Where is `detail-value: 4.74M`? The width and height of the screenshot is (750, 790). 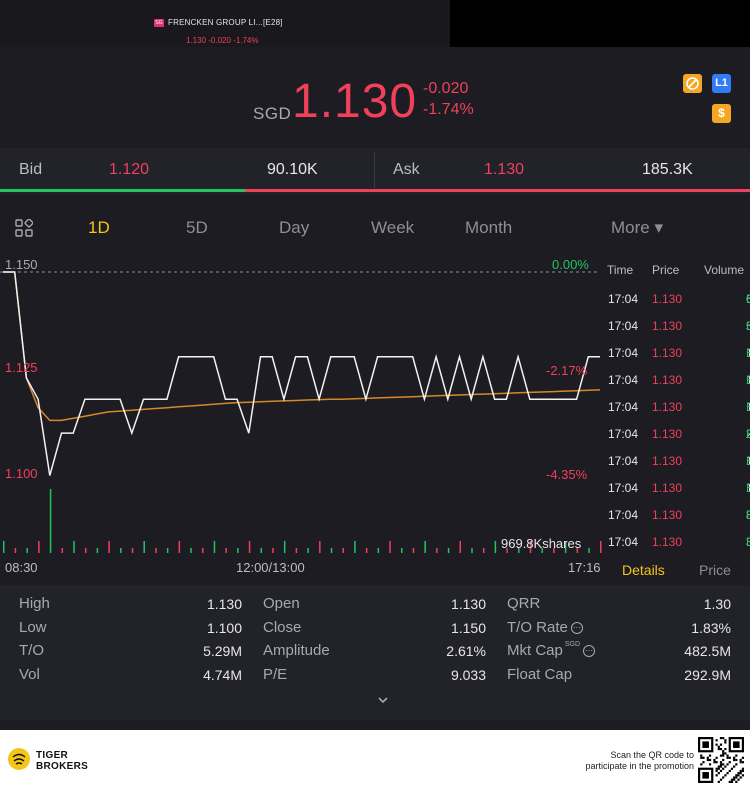
detail-value: 4.74M is located at coordinates (222, 674).